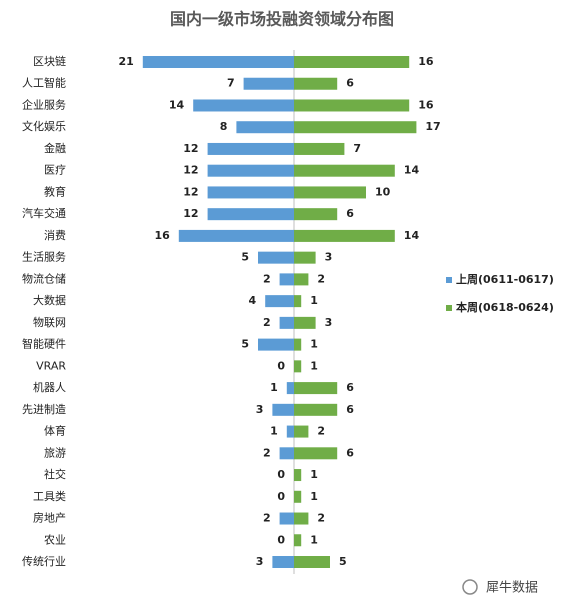 This screenshot has height=612, width=564. Describe the element at coordinates (125, 61) in the screenshot. I see `value-label: 21` at that location.